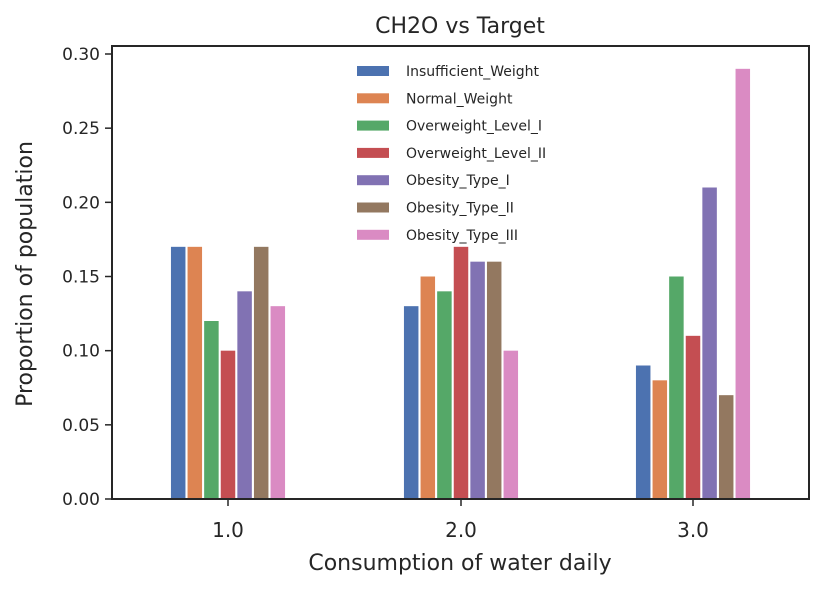 This screenshot has height=590, width=824. I want to click on bar-overweight-level-i-1.0, so click(211, 410).